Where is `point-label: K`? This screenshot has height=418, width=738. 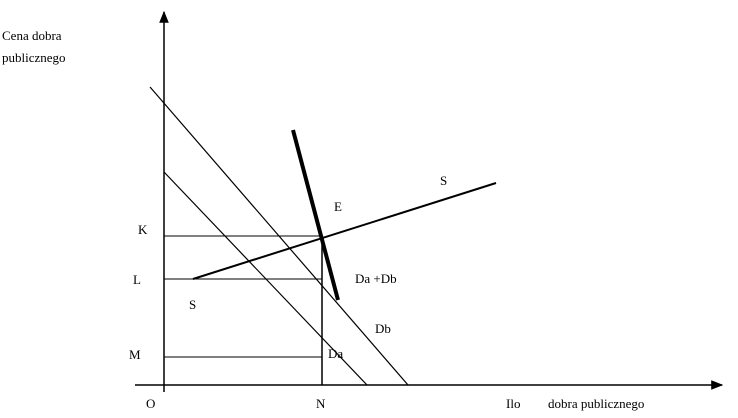 point-label: K is located at coordinates (143, 229).